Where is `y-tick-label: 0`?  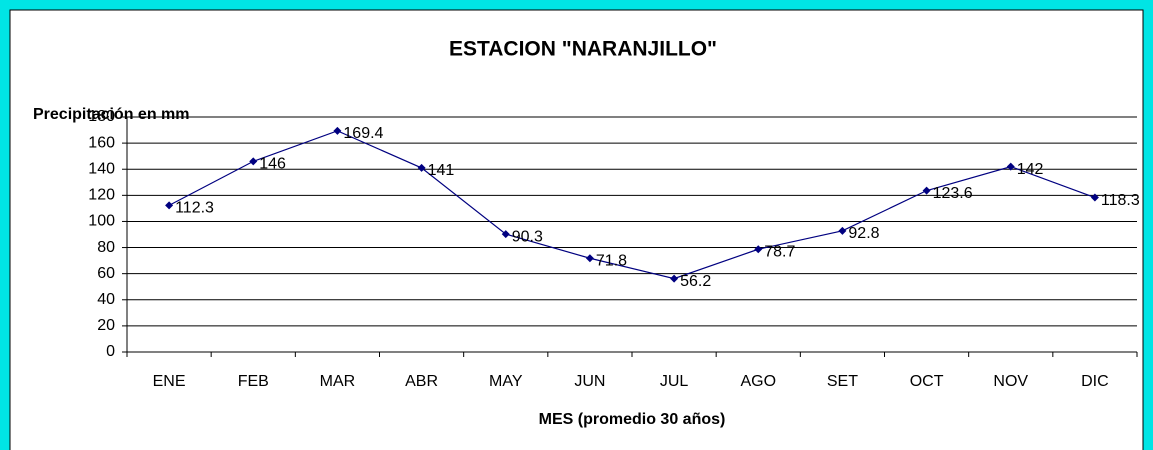
y-tick-label: 0 is located at coordinates (110, 351).